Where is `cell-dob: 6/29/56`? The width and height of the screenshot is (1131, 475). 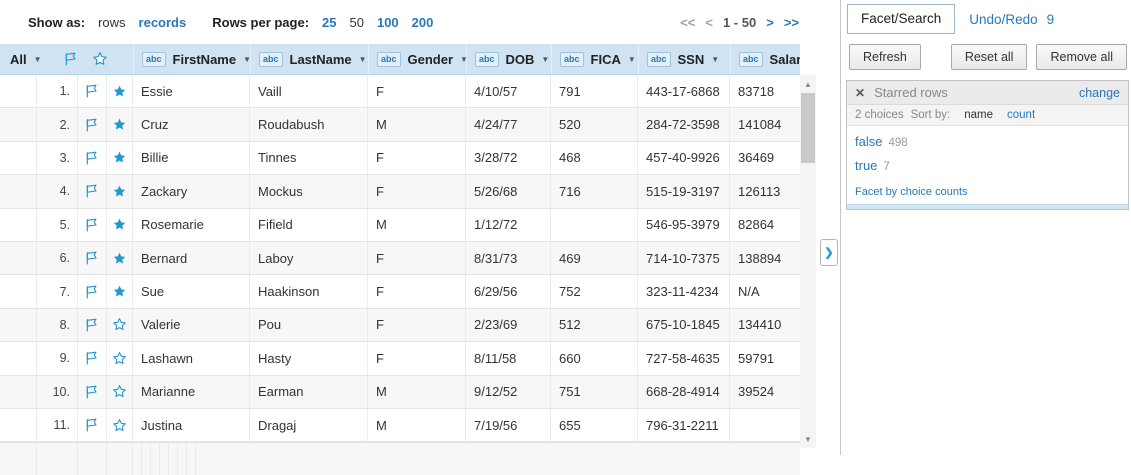 cell-dob: 6/29/56 is located at coordinates (508, 291).